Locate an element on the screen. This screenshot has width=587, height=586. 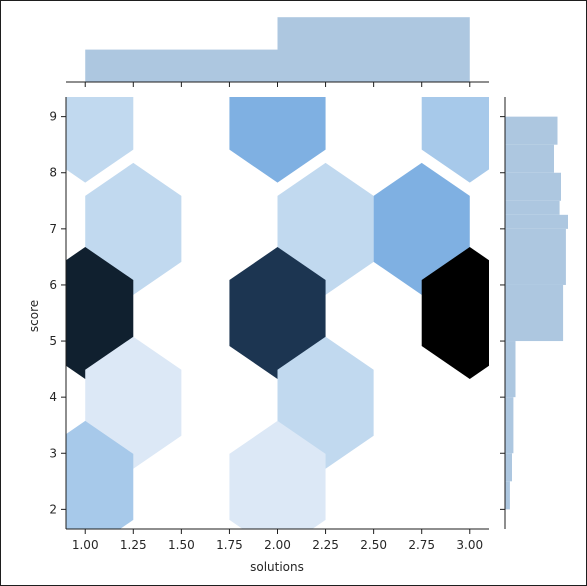
marginal-x-histogram is located at coordinates (277, 50).